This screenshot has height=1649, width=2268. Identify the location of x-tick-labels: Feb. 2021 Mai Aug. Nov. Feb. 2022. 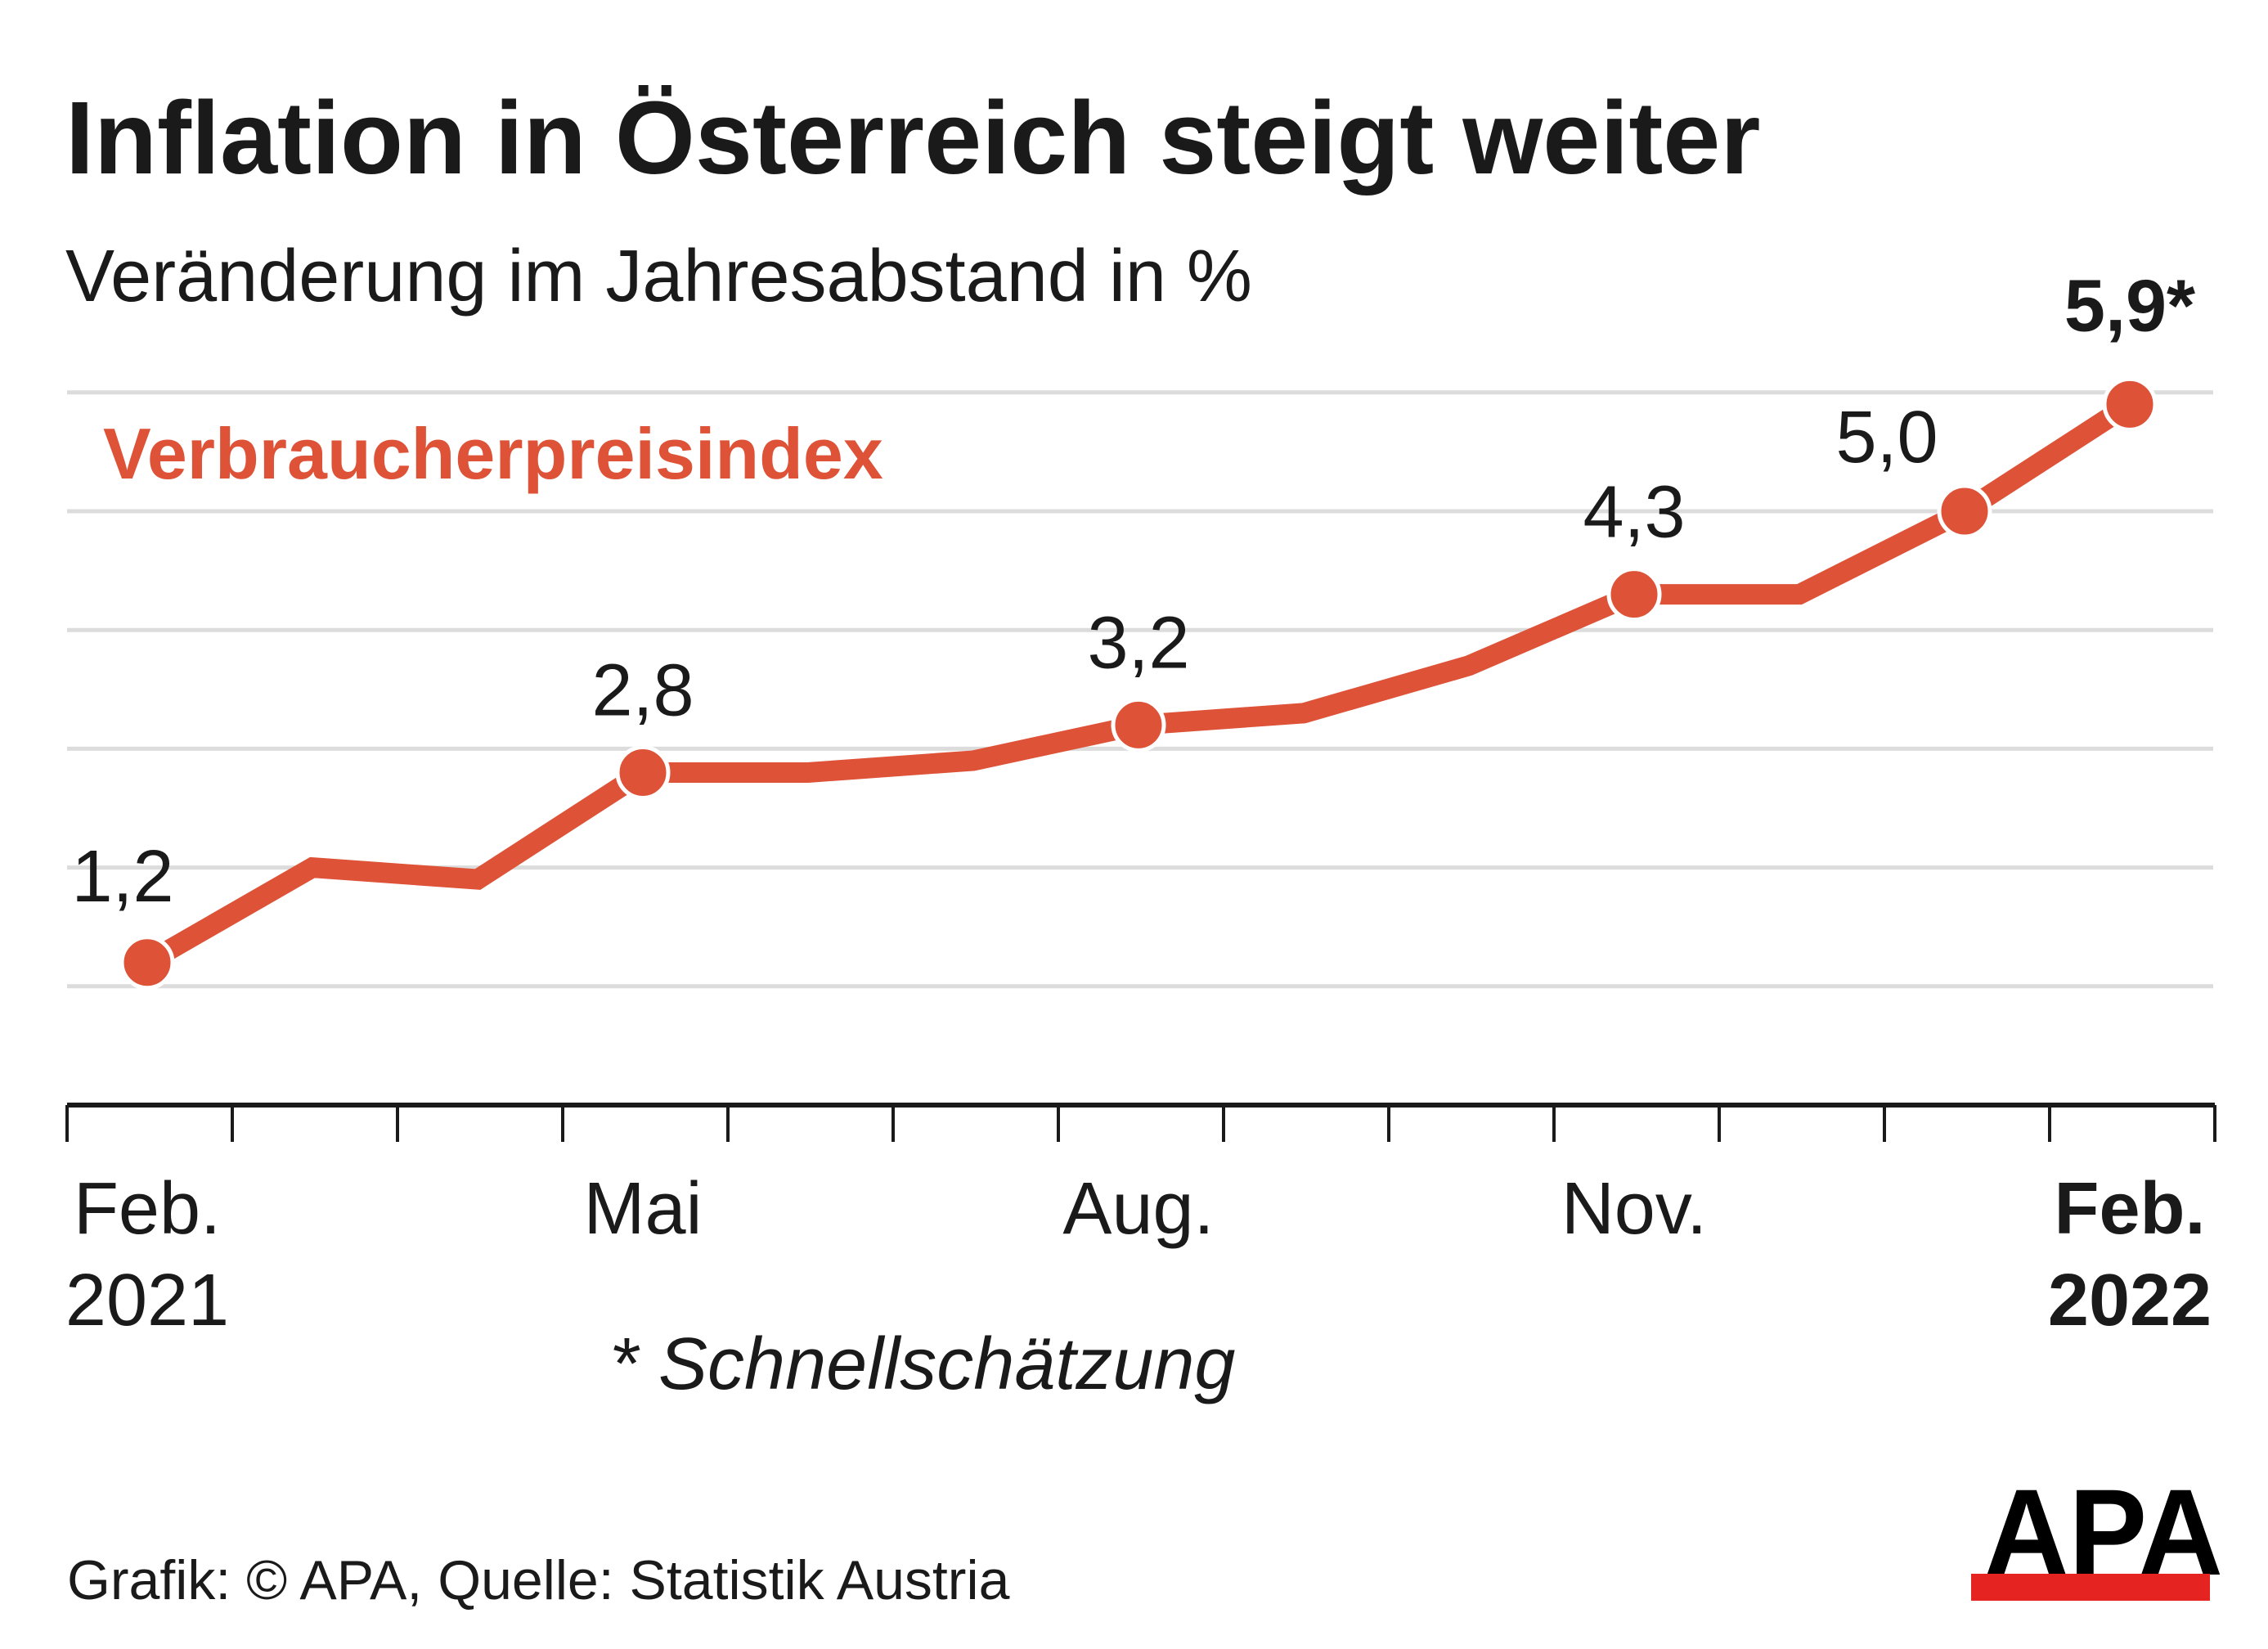
(1138, 1255).